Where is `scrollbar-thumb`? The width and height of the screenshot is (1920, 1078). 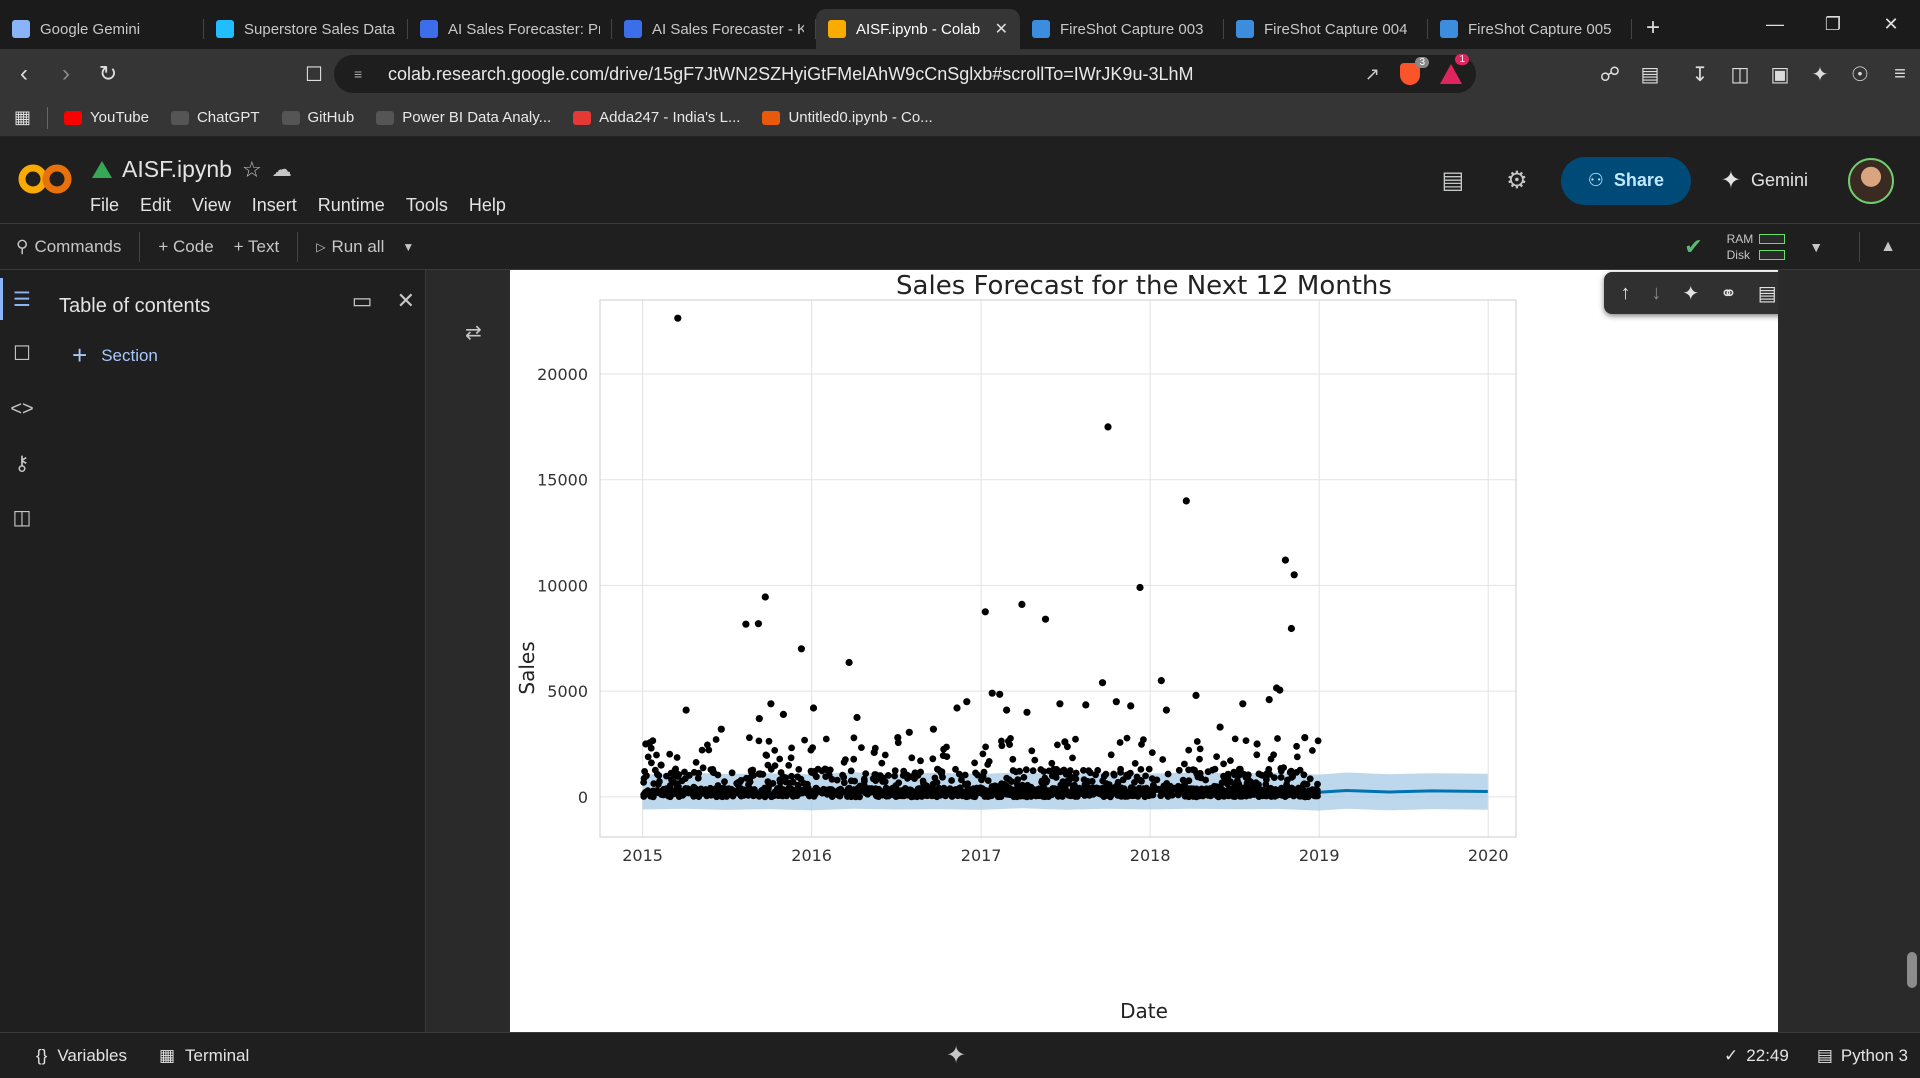
scrollbar-thumb is located at coordinates (1912, 970).